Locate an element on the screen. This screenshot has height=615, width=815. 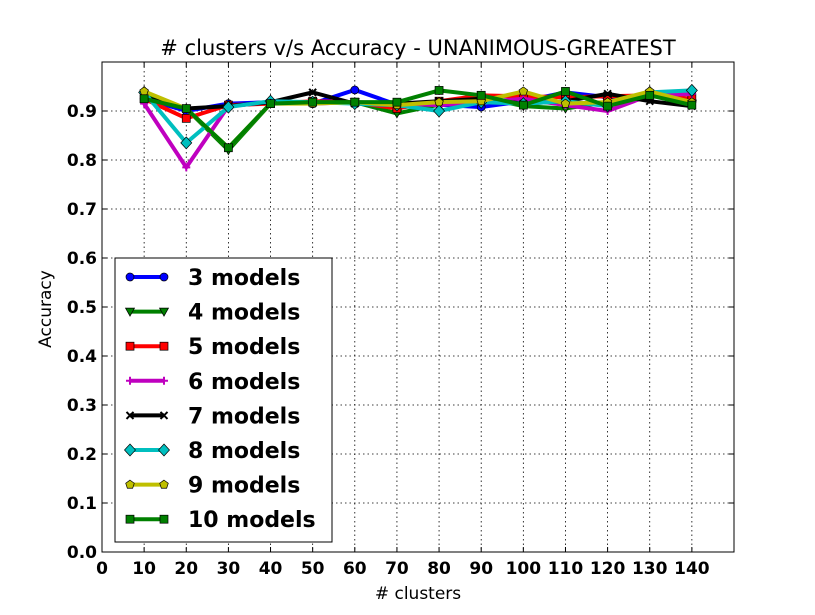
legend-item: 6 models is located at coordinates (213, 382).